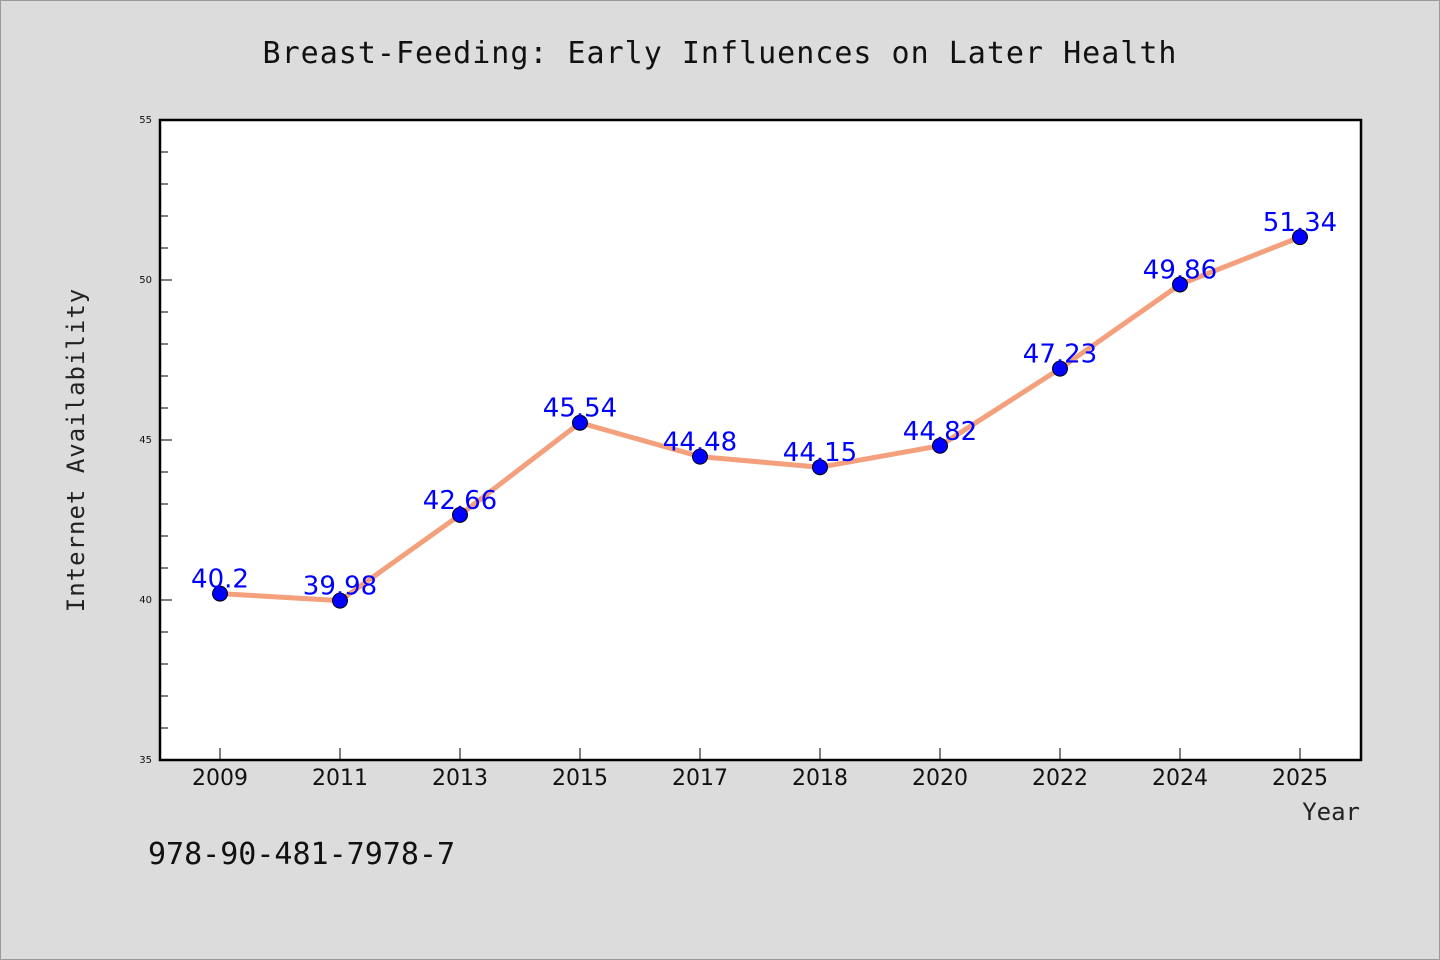 The width and height of the screenshot is (1440, 960). I want to click on x-axis: 2009 2011 2013 2015 2017 2018 2020 2022 2024 2025, so click(760, 769).